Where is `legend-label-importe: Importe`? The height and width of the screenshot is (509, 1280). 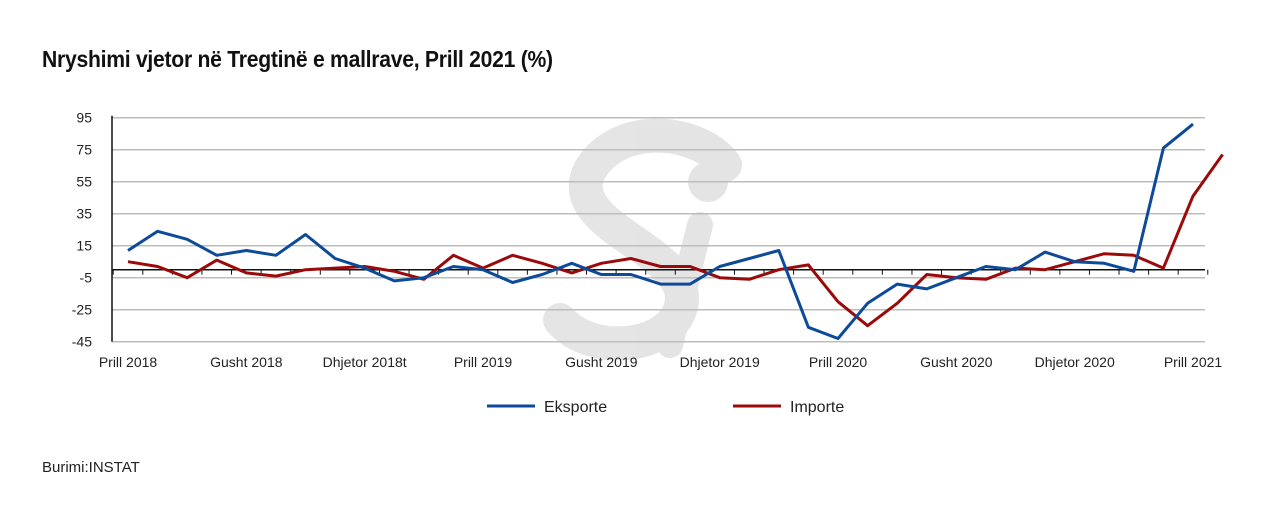
legend-label-importe: Importe is located at coordinates (817, 407).